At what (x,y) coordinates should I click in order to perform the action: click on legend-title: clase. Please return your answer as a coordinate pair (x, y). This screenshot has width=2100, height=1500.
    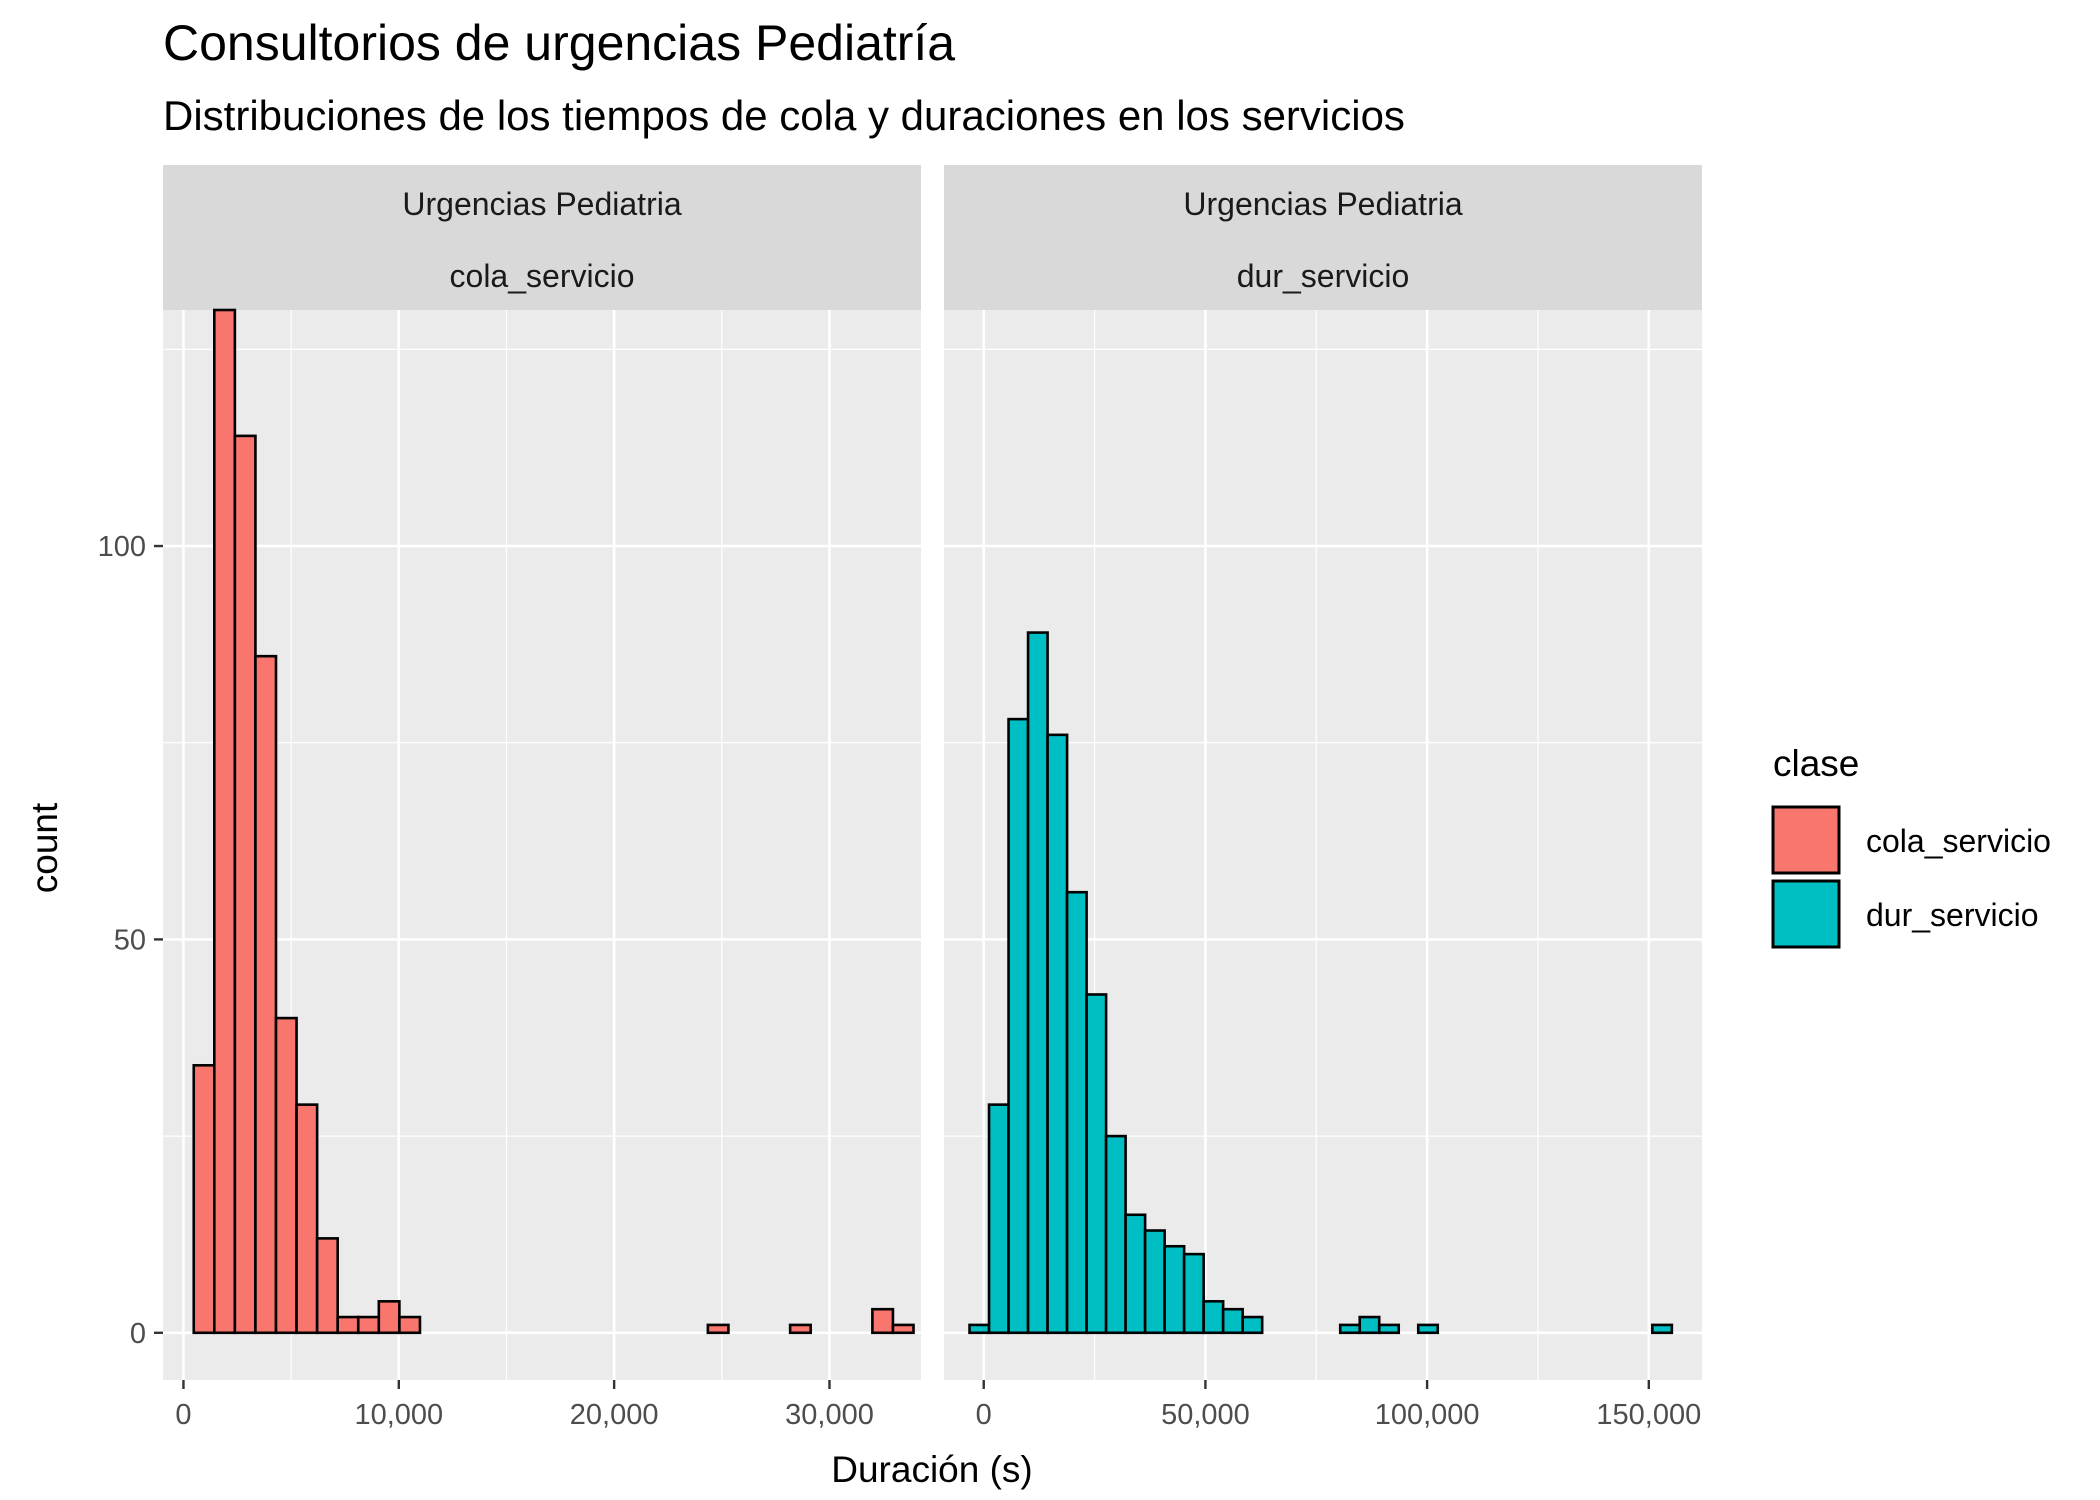
    Looking at the image, I should click on (1816, 763).